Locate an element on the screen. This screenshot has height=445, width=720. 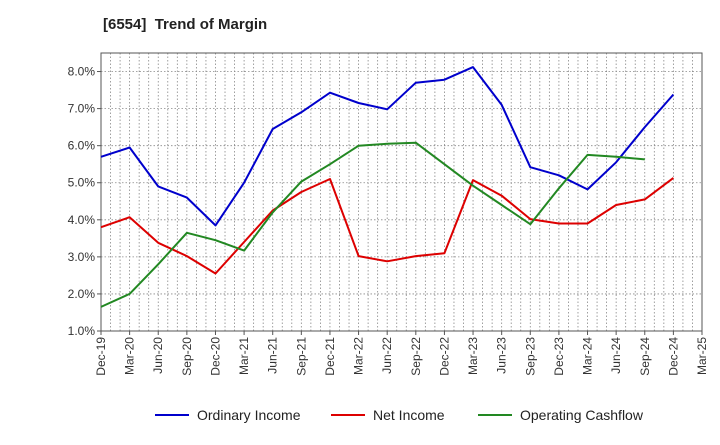
x-tick-label: Mar-23 is located at coordinates (473, 356).